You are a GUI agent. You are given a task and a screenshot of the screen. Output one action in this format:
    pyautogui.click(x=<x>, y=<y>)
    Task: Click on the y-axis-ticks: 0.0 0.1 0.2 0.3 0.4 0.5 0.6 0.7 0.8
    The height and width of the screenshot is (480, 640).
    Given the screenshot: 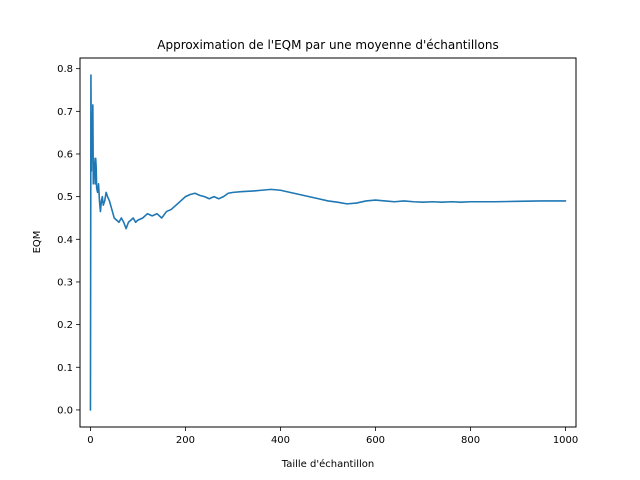 What is the action you would take?
    pyautogui.click(x=68, y=240)
    